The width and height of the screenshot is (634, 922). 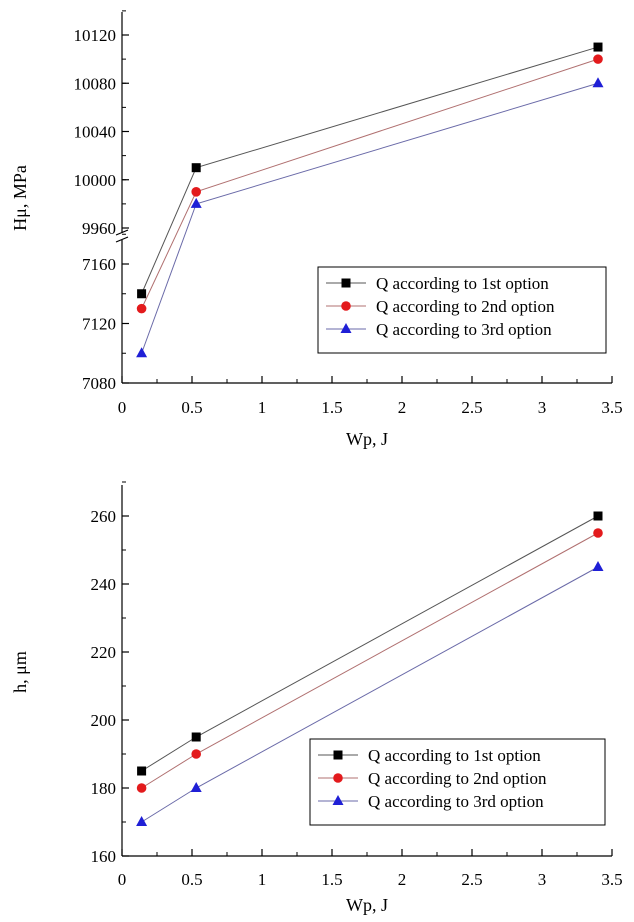 I want to click on y-tick-label: 10040, so click(x=95, y=132).